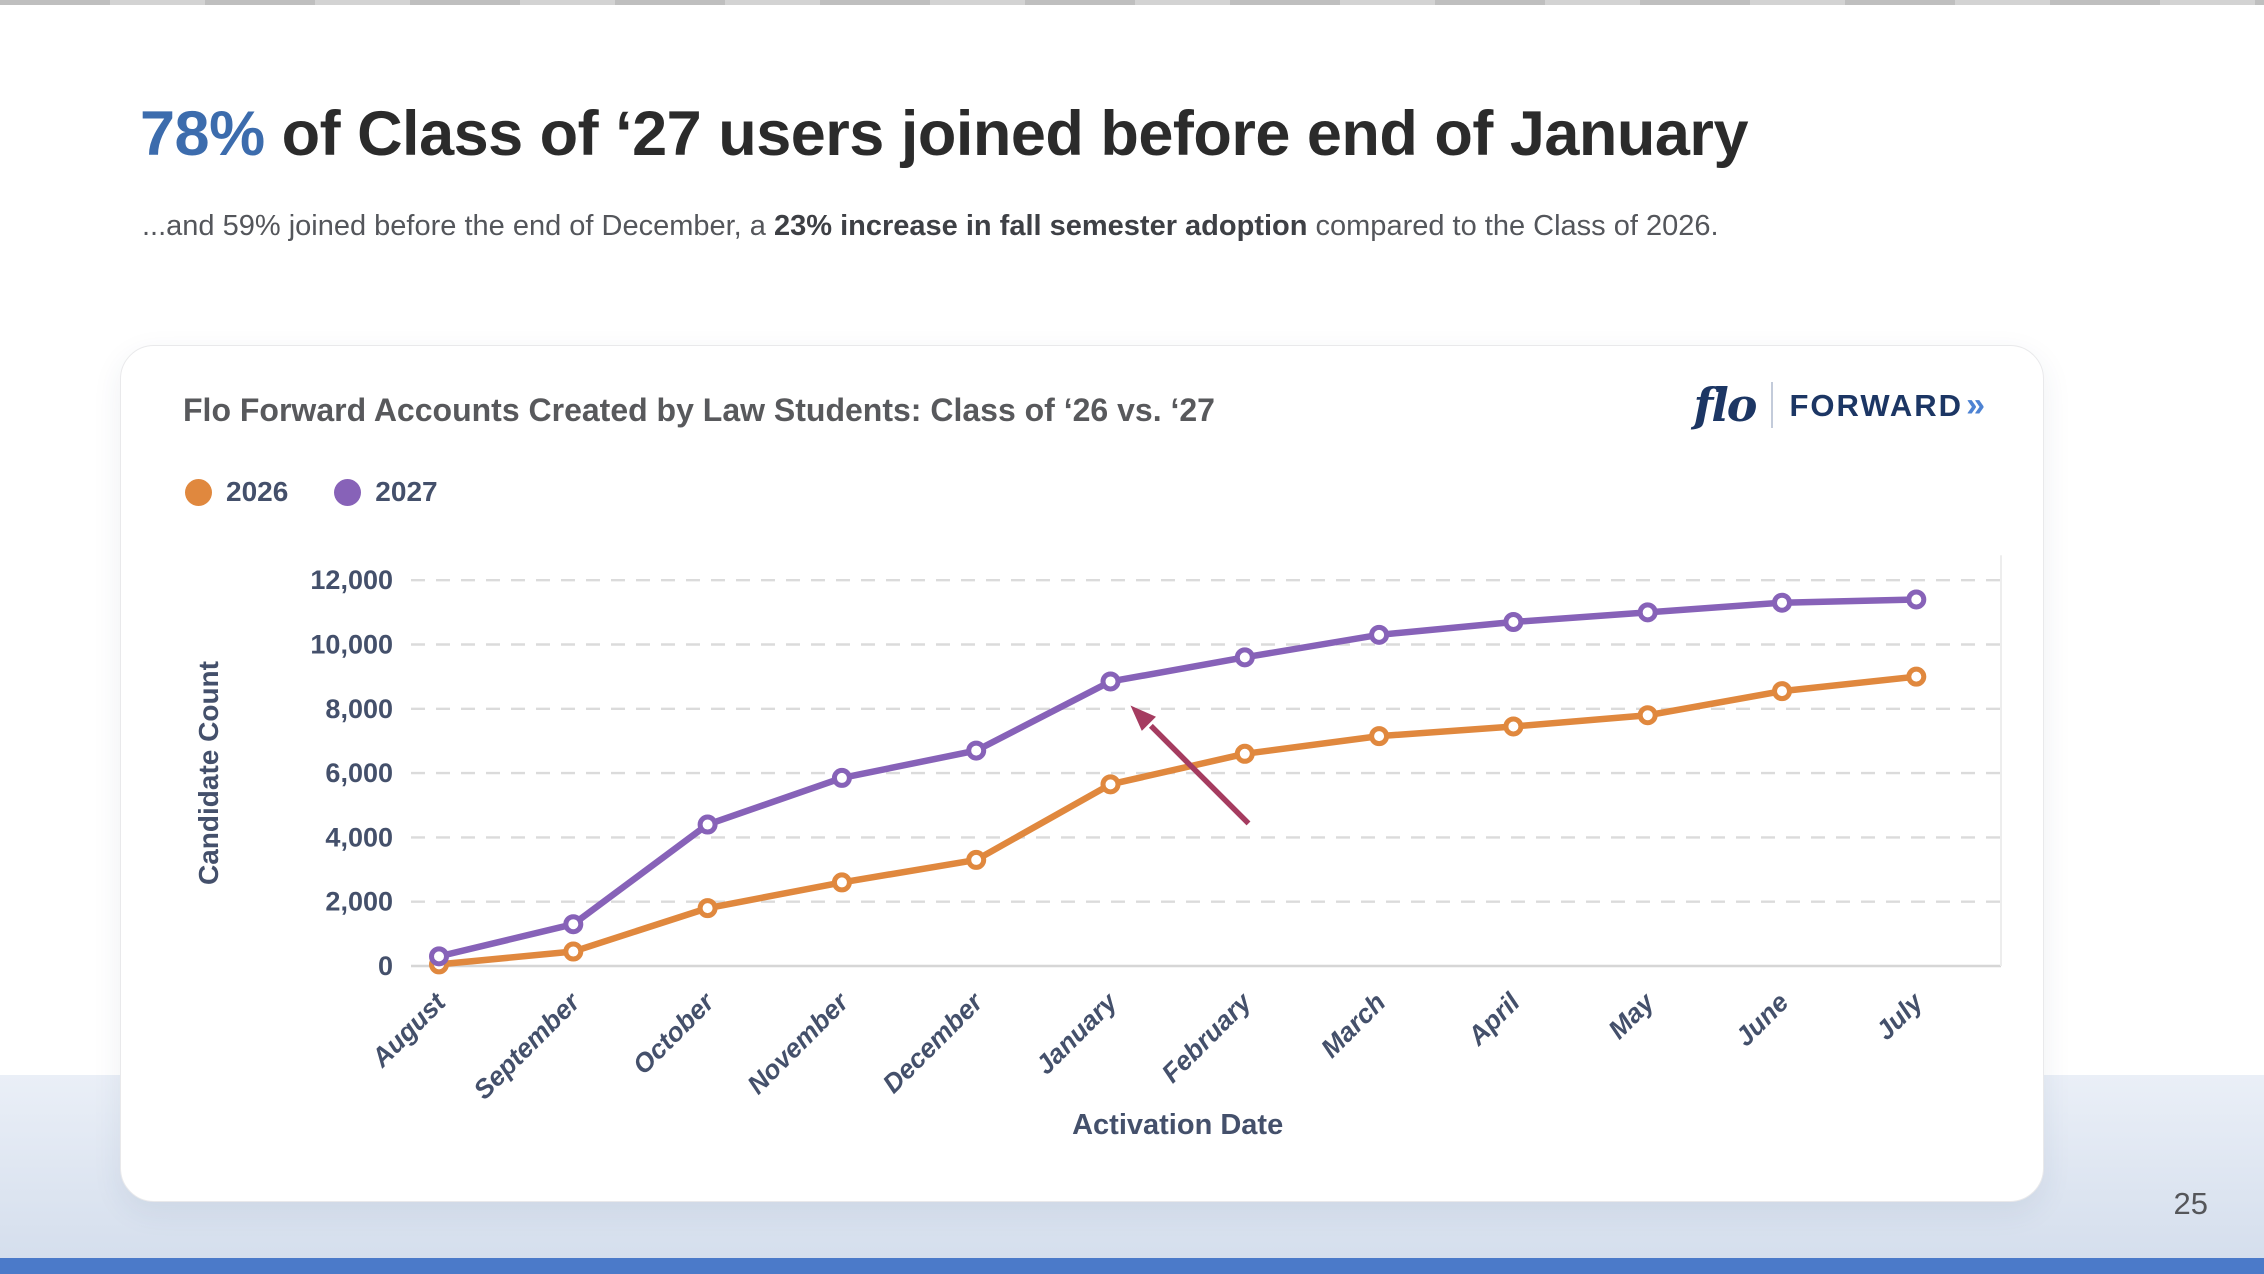 The width and height of the screenshot is (2264, 1274). What do you see at coordinates (976, 859) in the screenshot?
I see `data-point-2026-December` at bounding box center [976, 859].